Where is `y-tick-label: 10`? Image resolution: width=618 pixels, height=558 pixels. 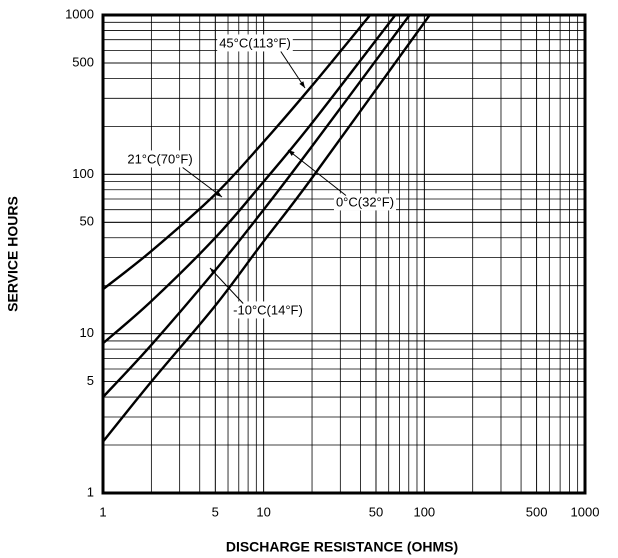
y-tick-label: 10 is located at coordinates (87, 332).